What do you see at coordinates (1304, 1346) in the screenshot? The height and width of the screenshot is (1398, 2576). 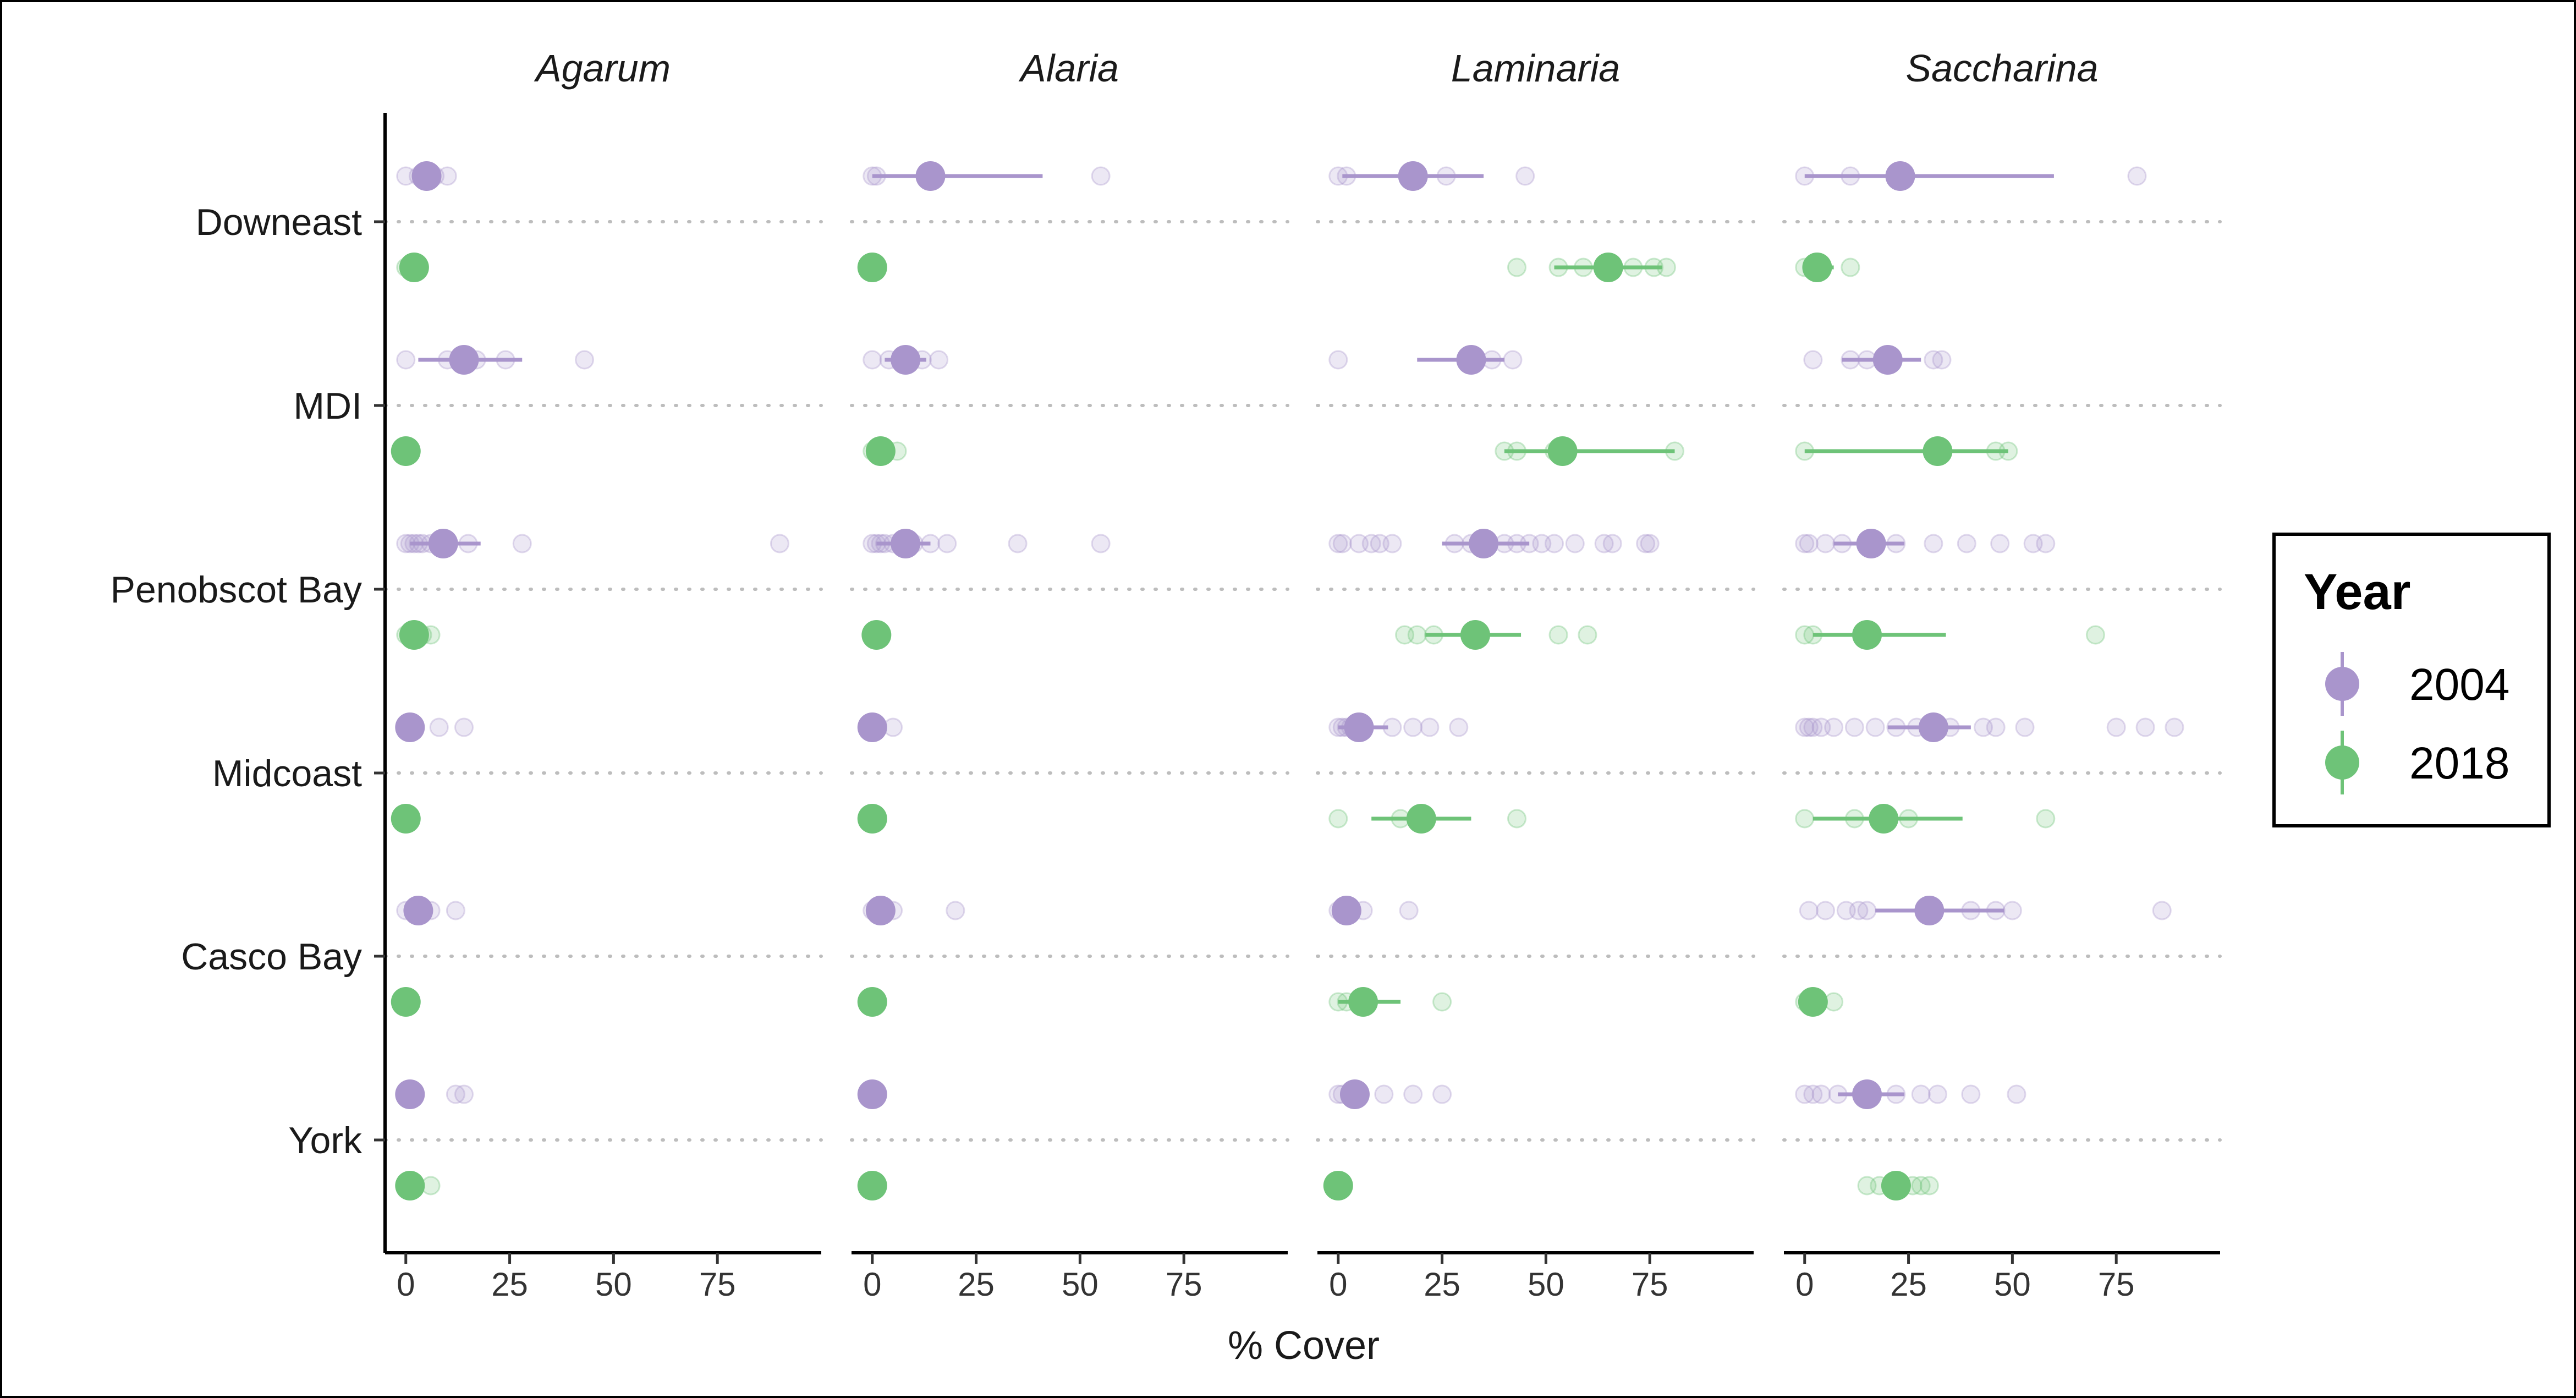 I see `x-axis-title: % Cover` at bounding box center [1304, 1346].